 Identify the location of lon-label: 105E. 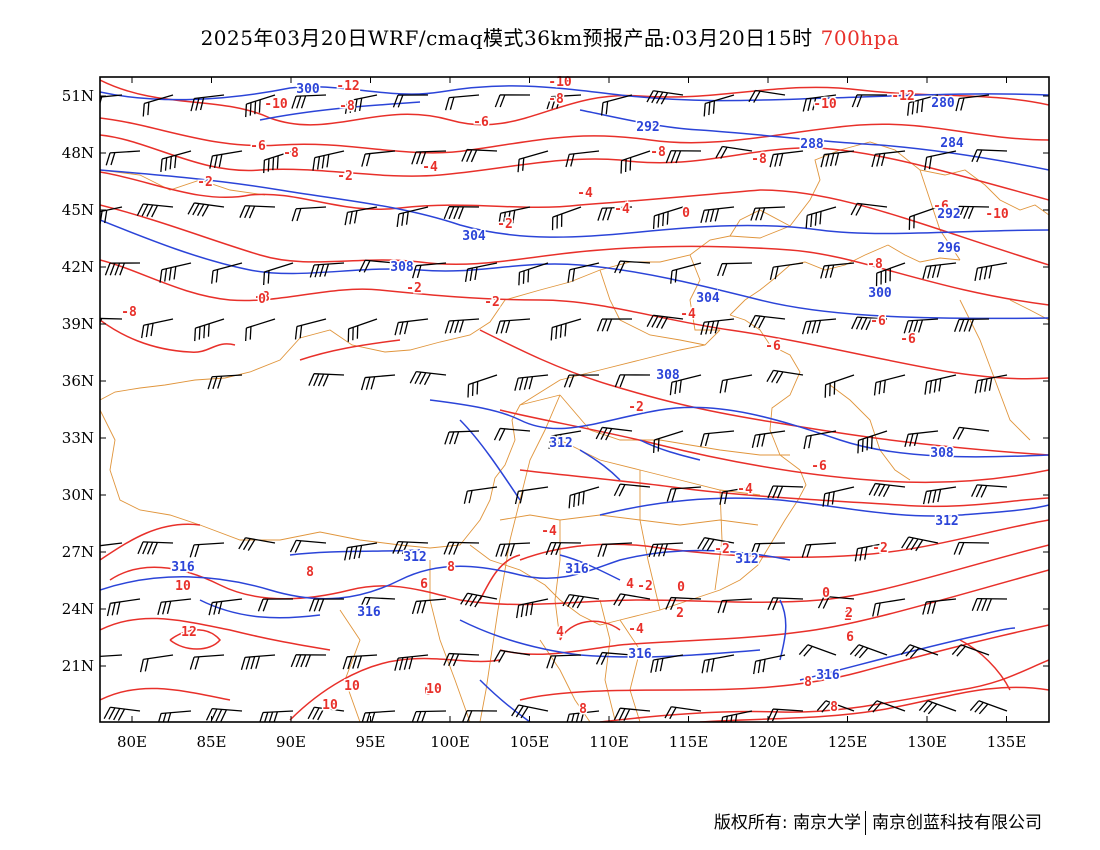
(530, 742).